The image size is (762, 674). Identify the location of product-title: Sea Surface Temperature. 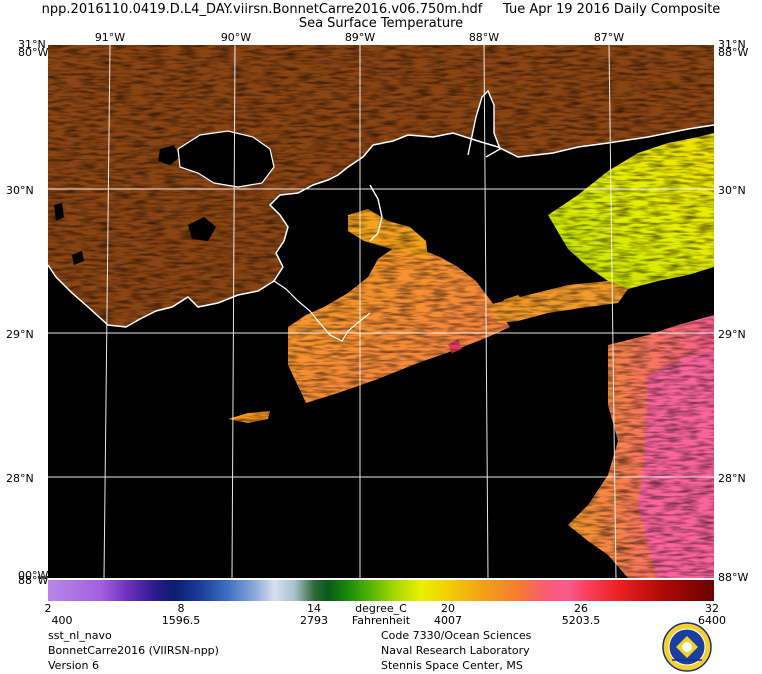
(381, 23).